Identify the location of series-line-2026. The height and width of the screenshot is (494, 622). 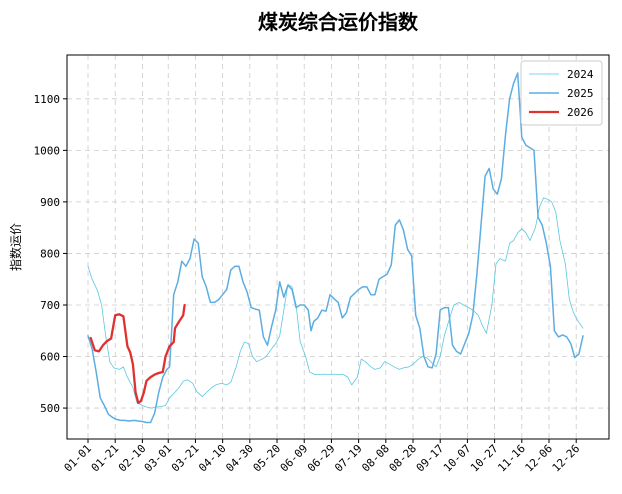
(137, 354).